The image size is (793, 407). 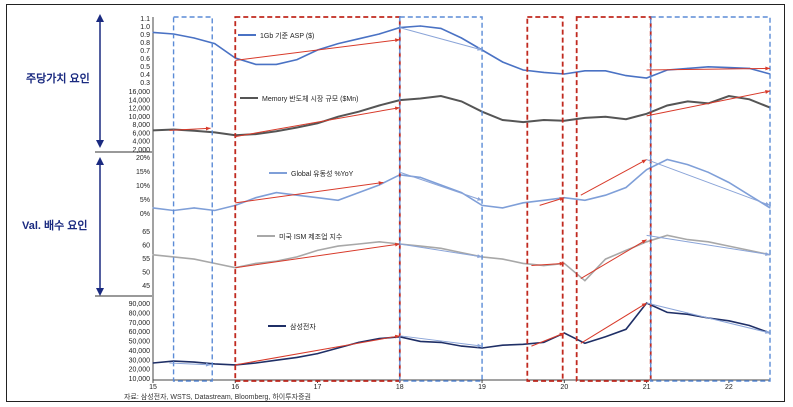 What do you see at coordinates (482, 387) in the screenshot?
I see `x-tick-label: 19` at bounding box center [482, 387].